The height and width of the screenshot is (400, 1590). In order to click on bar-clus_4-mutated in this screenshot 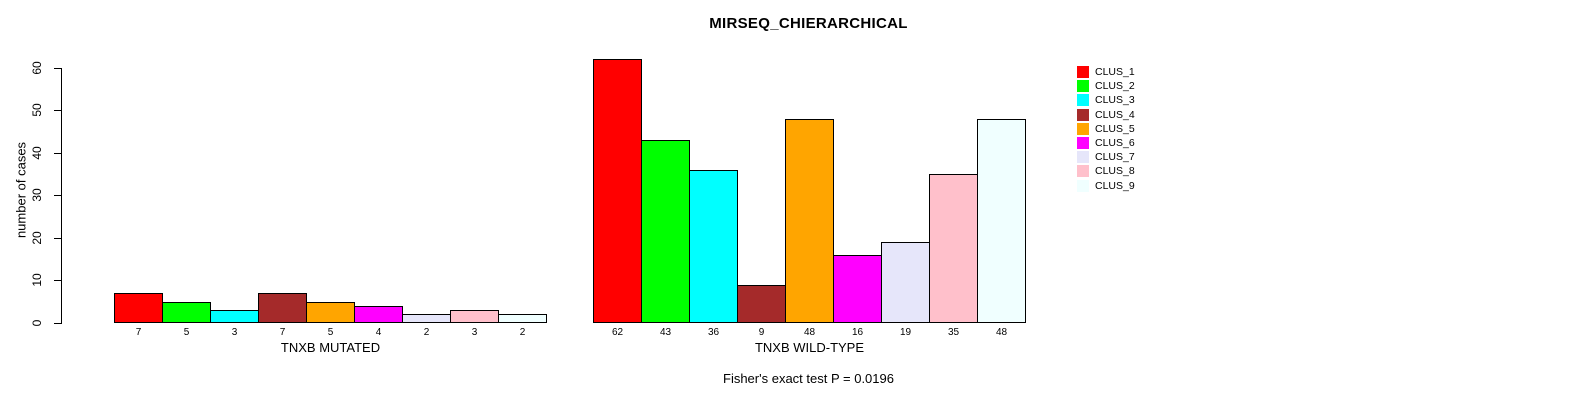, I will do `click(282, 308)`.